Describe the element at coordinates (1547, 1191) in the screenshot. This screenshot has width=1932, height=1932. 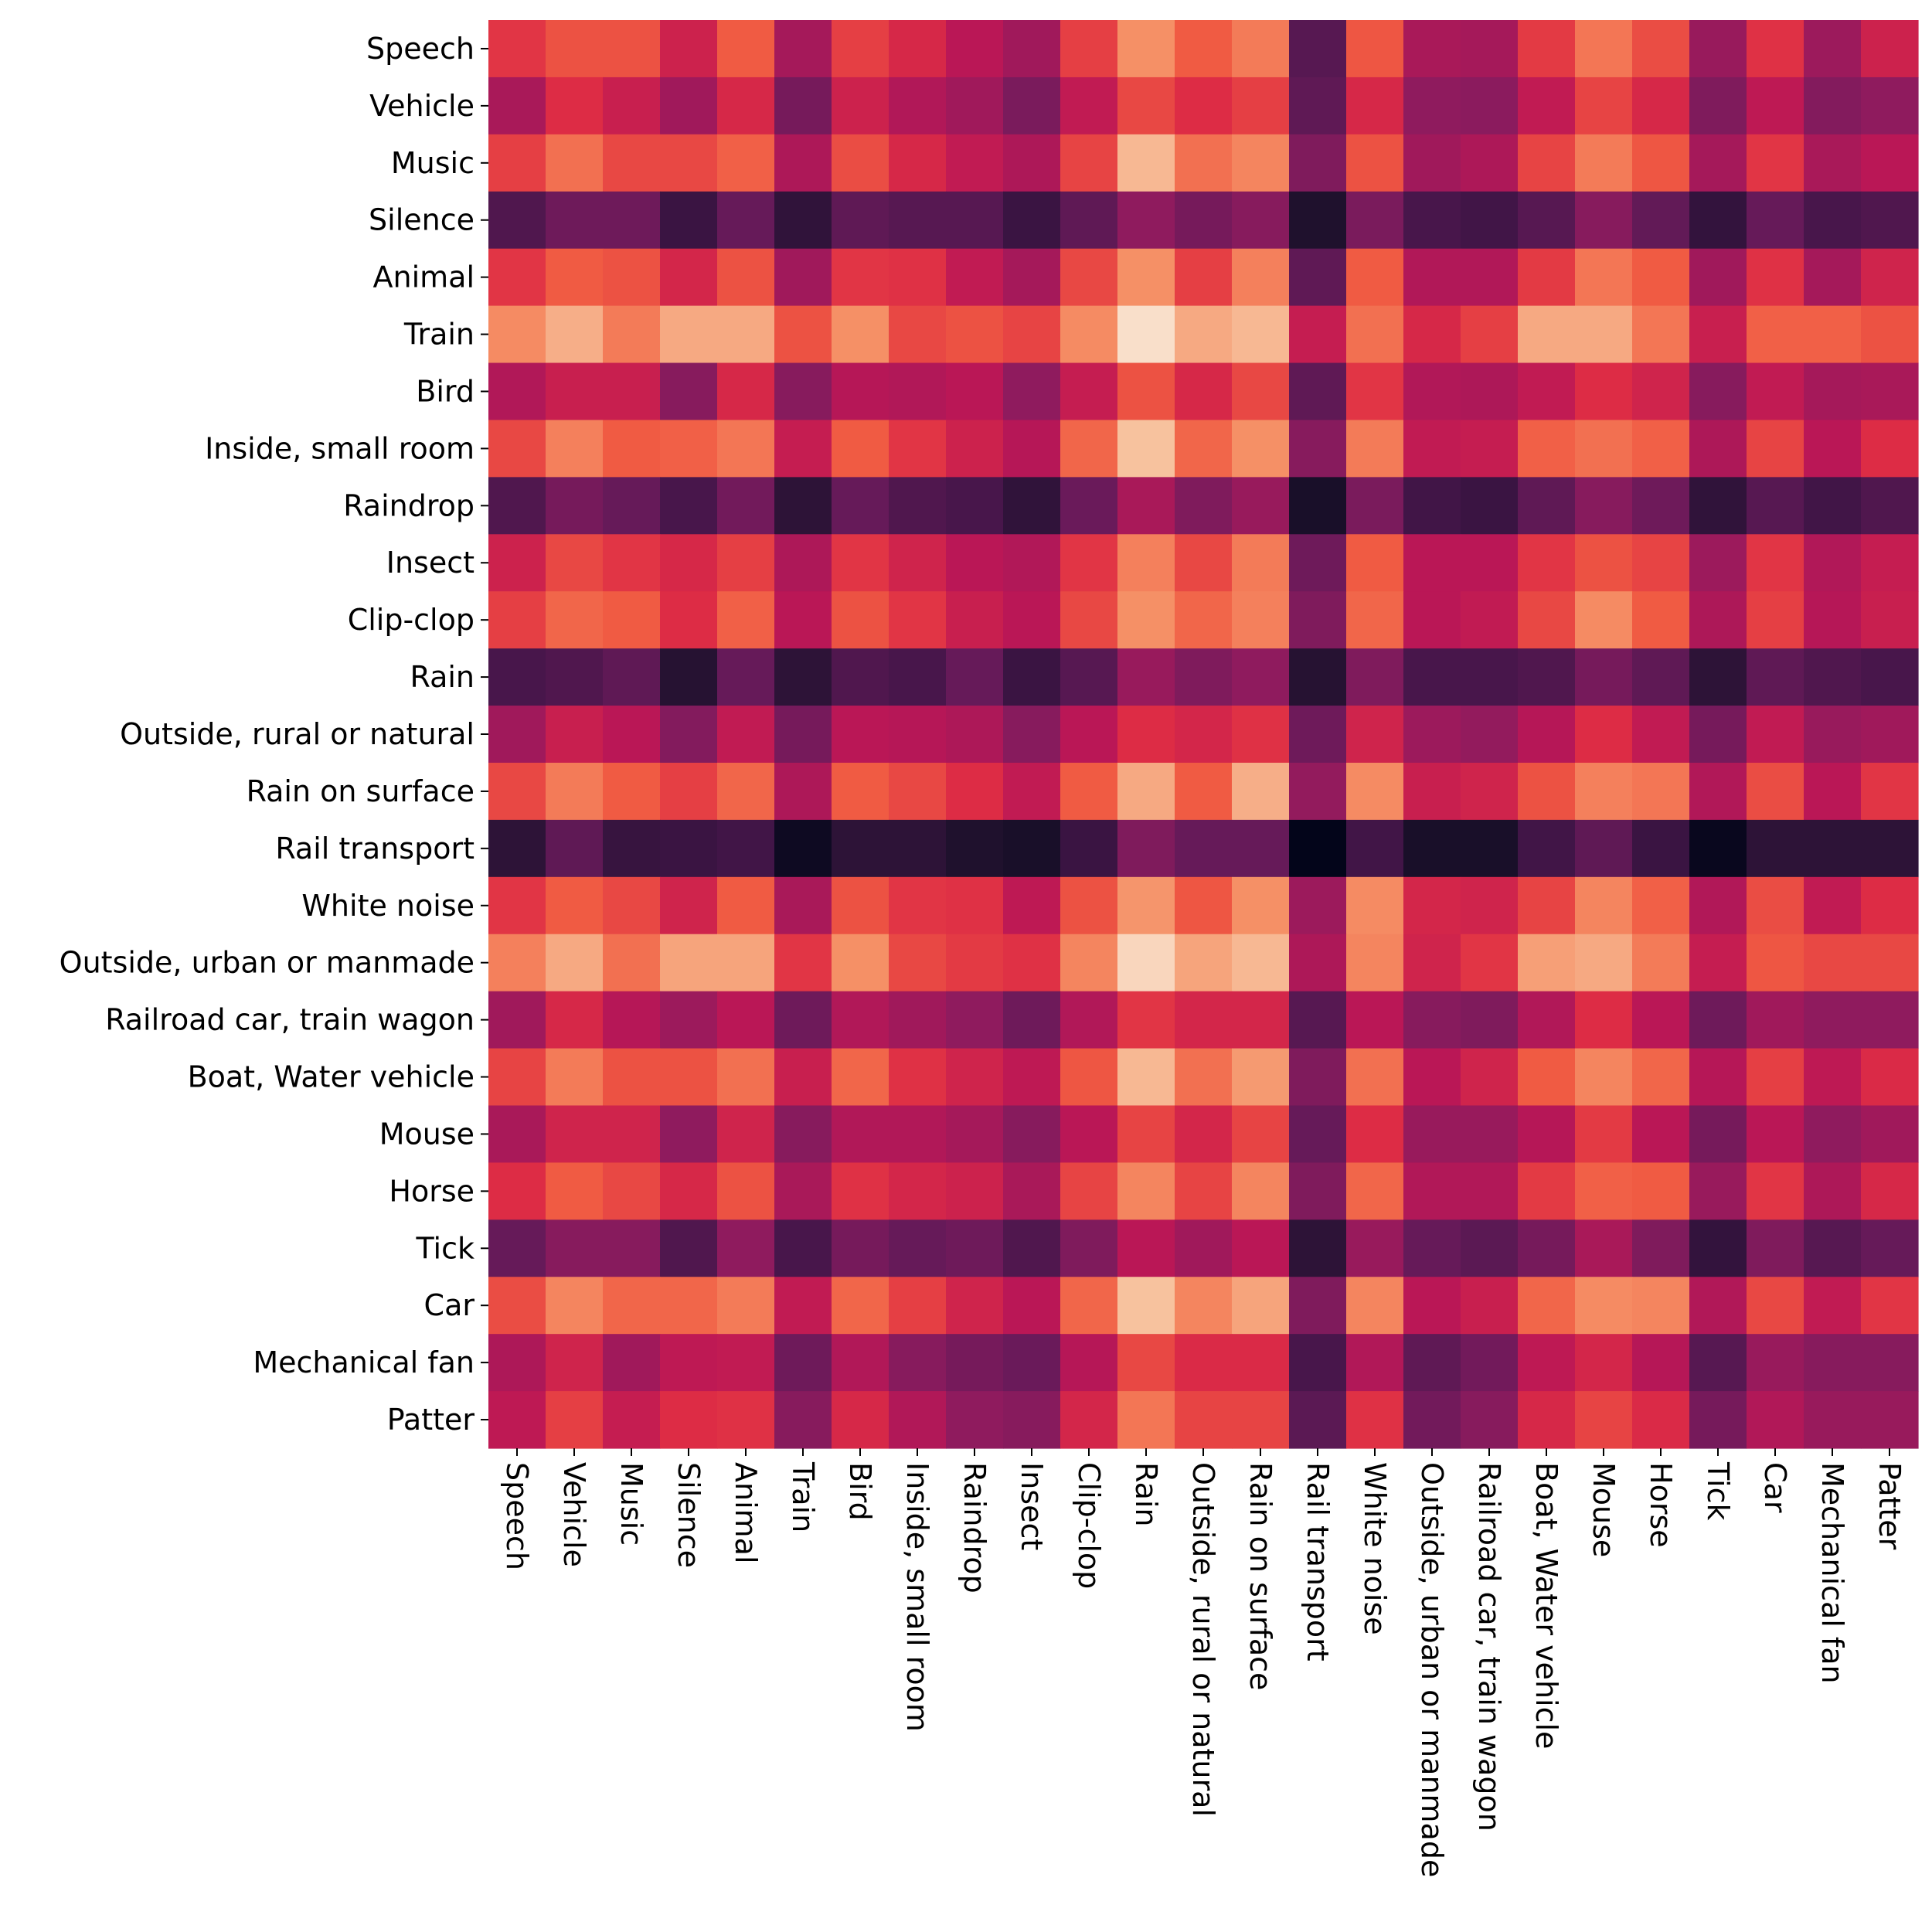
I see `heatmap-cell-r20-c18` at that location.